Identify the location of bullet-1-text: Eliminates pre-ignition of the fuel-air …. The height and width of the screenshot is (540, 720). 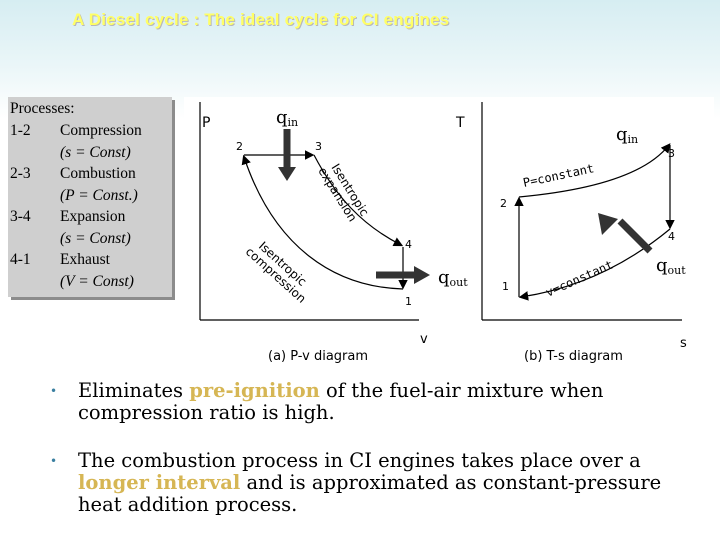
(341, 401).